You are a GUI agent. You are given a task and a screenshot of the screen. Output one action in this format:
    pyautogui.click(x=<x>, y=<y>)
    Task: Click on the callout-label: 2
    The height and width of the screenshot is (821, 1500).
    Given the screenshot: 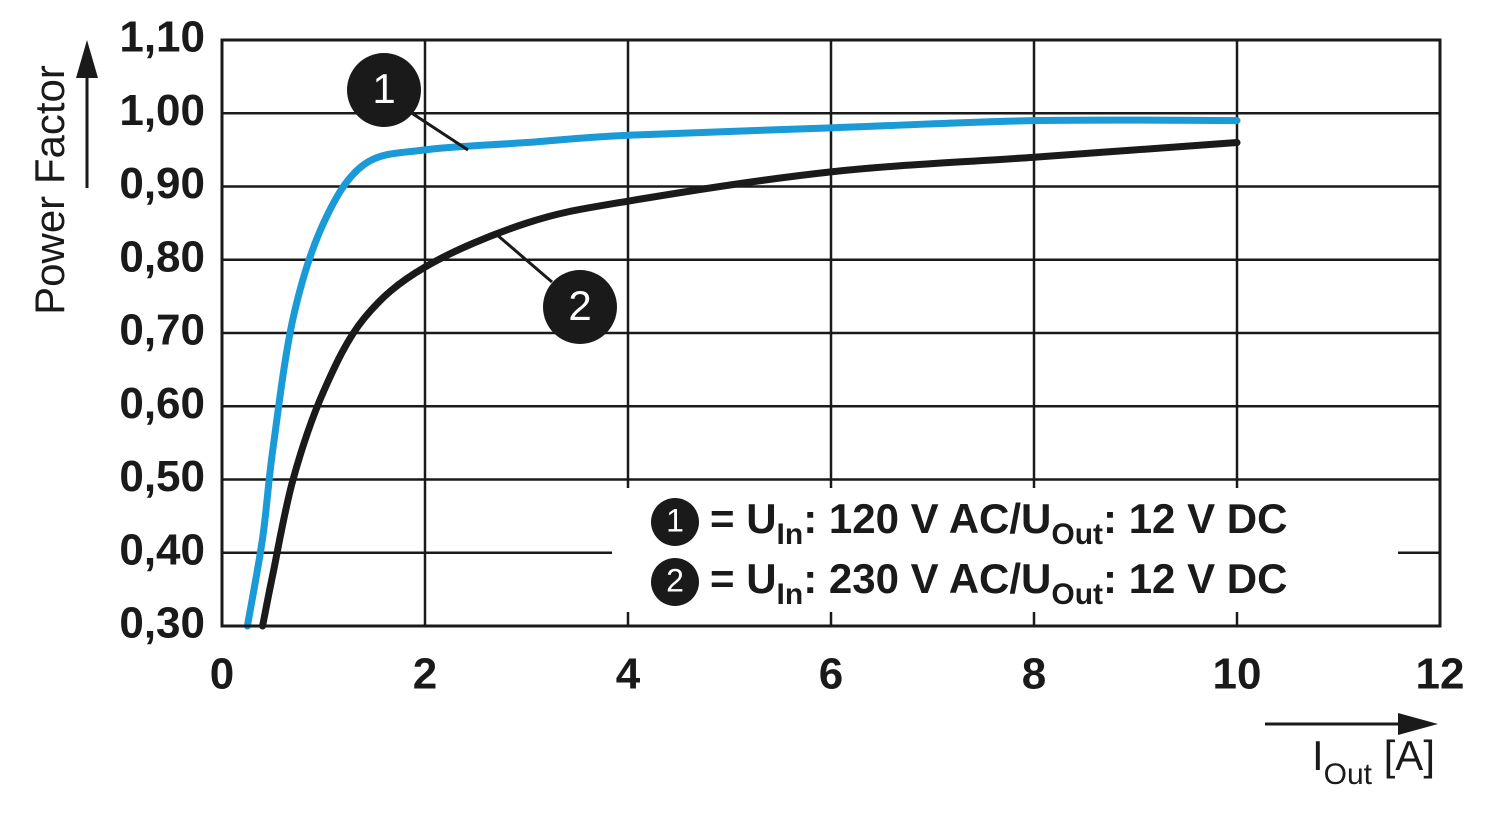 What is the action you would take?
    pyautogui.click(x=579, y=305)
    